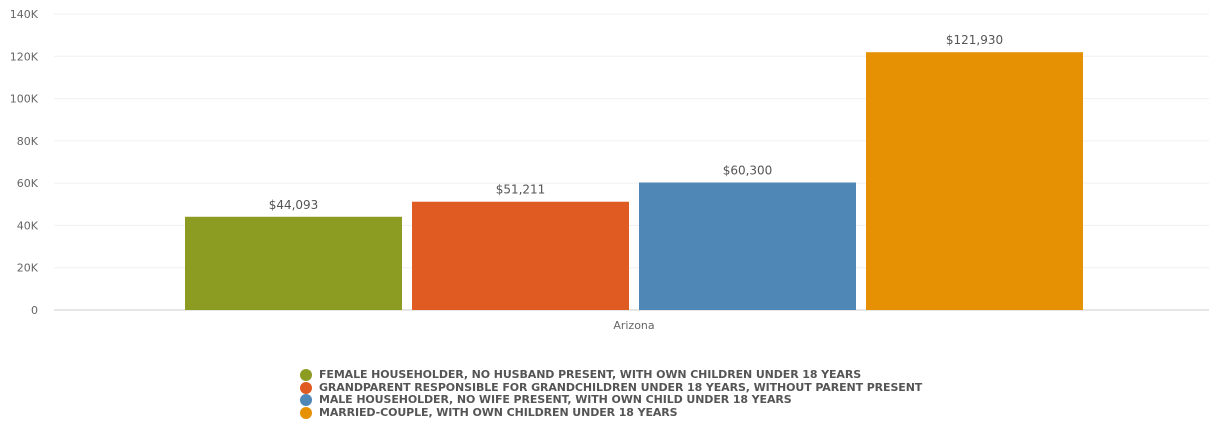  I want to click on y-axis: 0 20K 40K 60K 80K 100K 120K 140K, so click(24, 162).